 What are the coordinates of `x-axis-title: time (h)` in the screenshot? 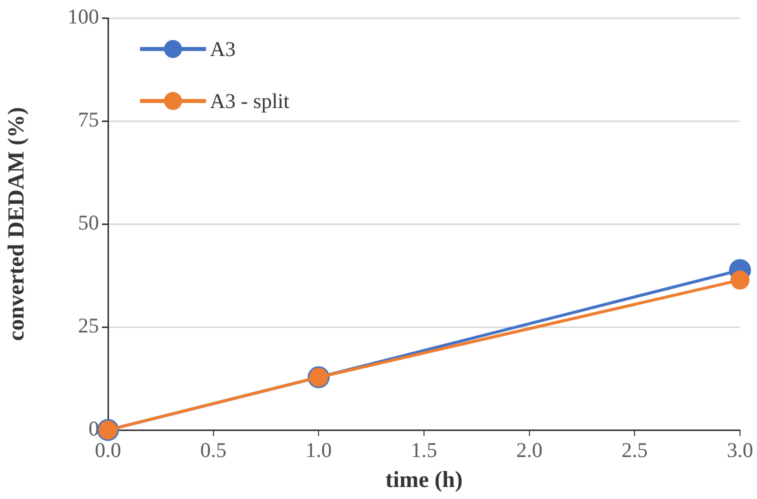 It's located at (424, 479).